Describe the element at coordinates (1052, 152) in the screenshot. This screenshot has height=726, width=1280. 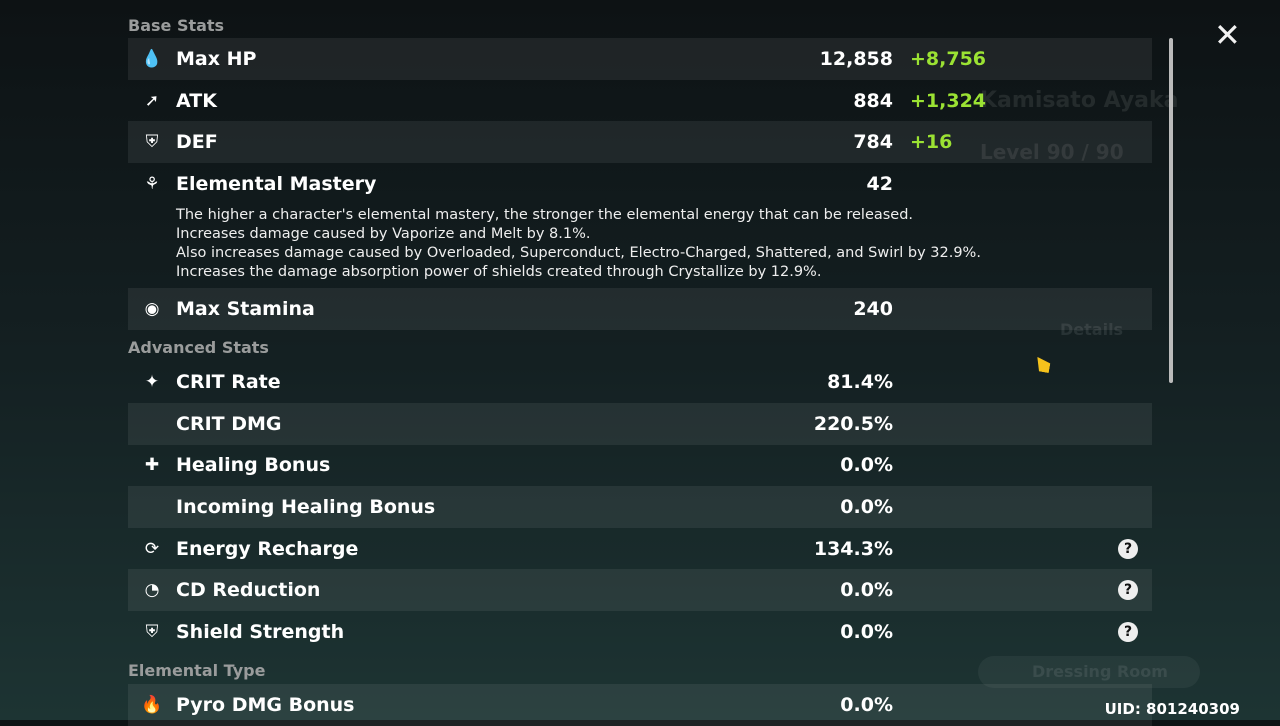
I see `bg-level: Level 90 / 90` at that location.